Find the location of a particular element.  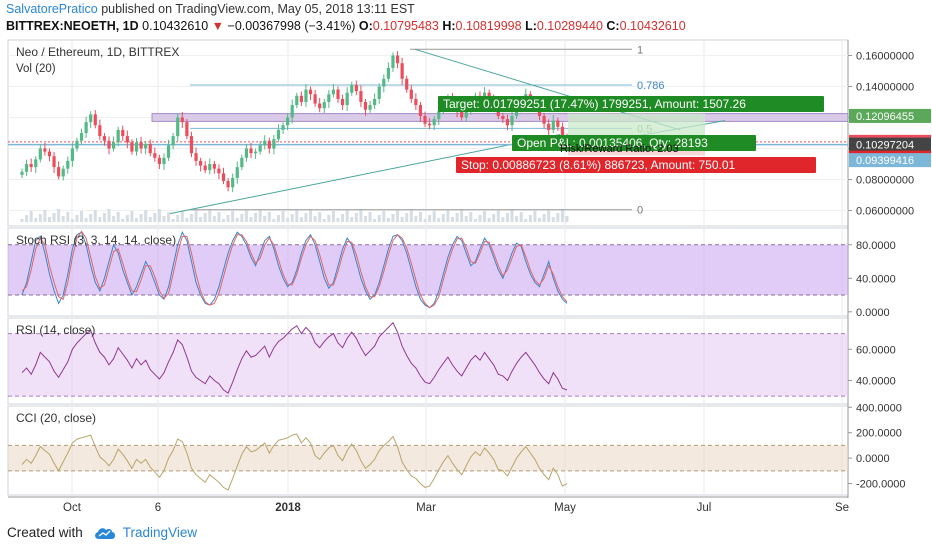

price-tag-bg is located at coordinates (890, 144).